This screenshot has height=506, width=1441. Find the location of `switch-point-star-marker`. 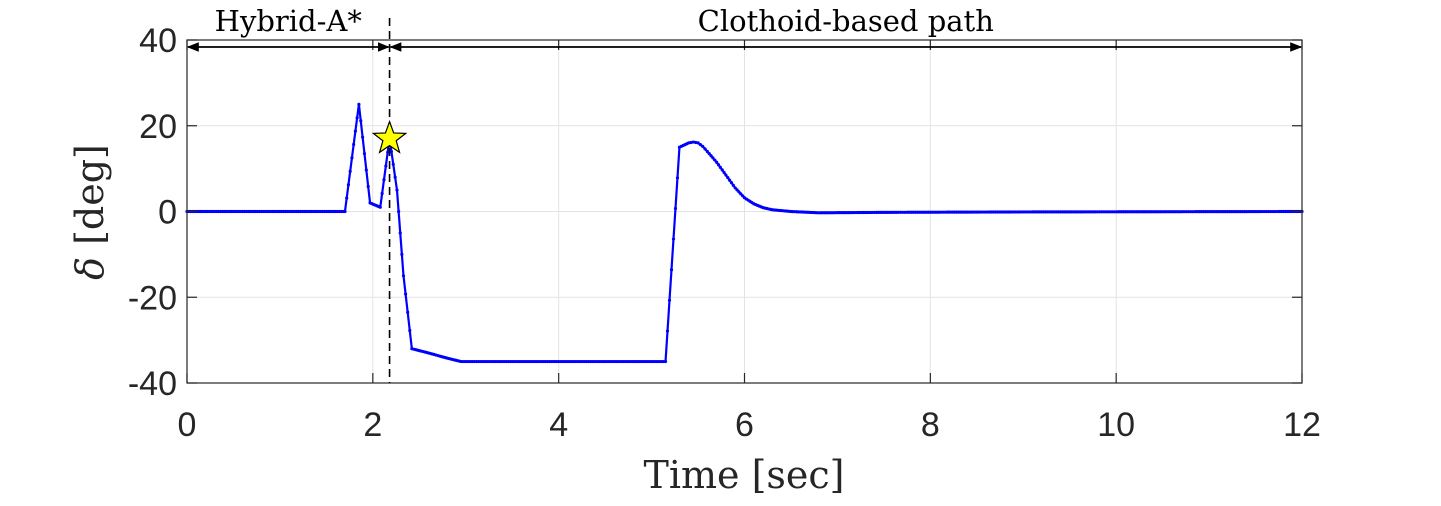

switch-point-star-marker is located at coordinates (389, 136).